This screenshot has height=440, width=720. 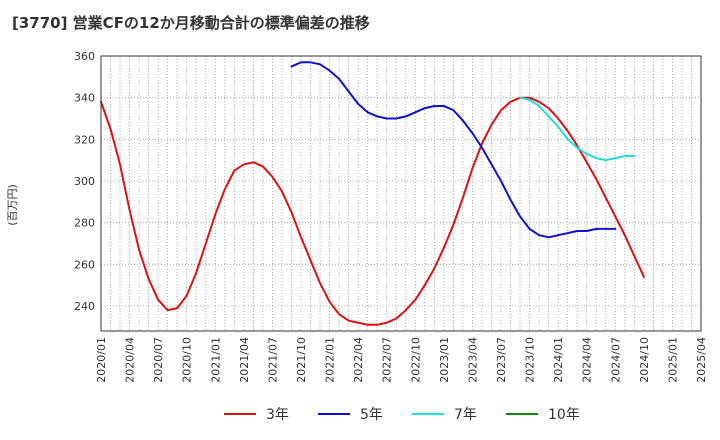 What do you see at coordinates (371, 415) in the screenshot?
I see `legend-label: 5年` at bounding box center [371, 415].